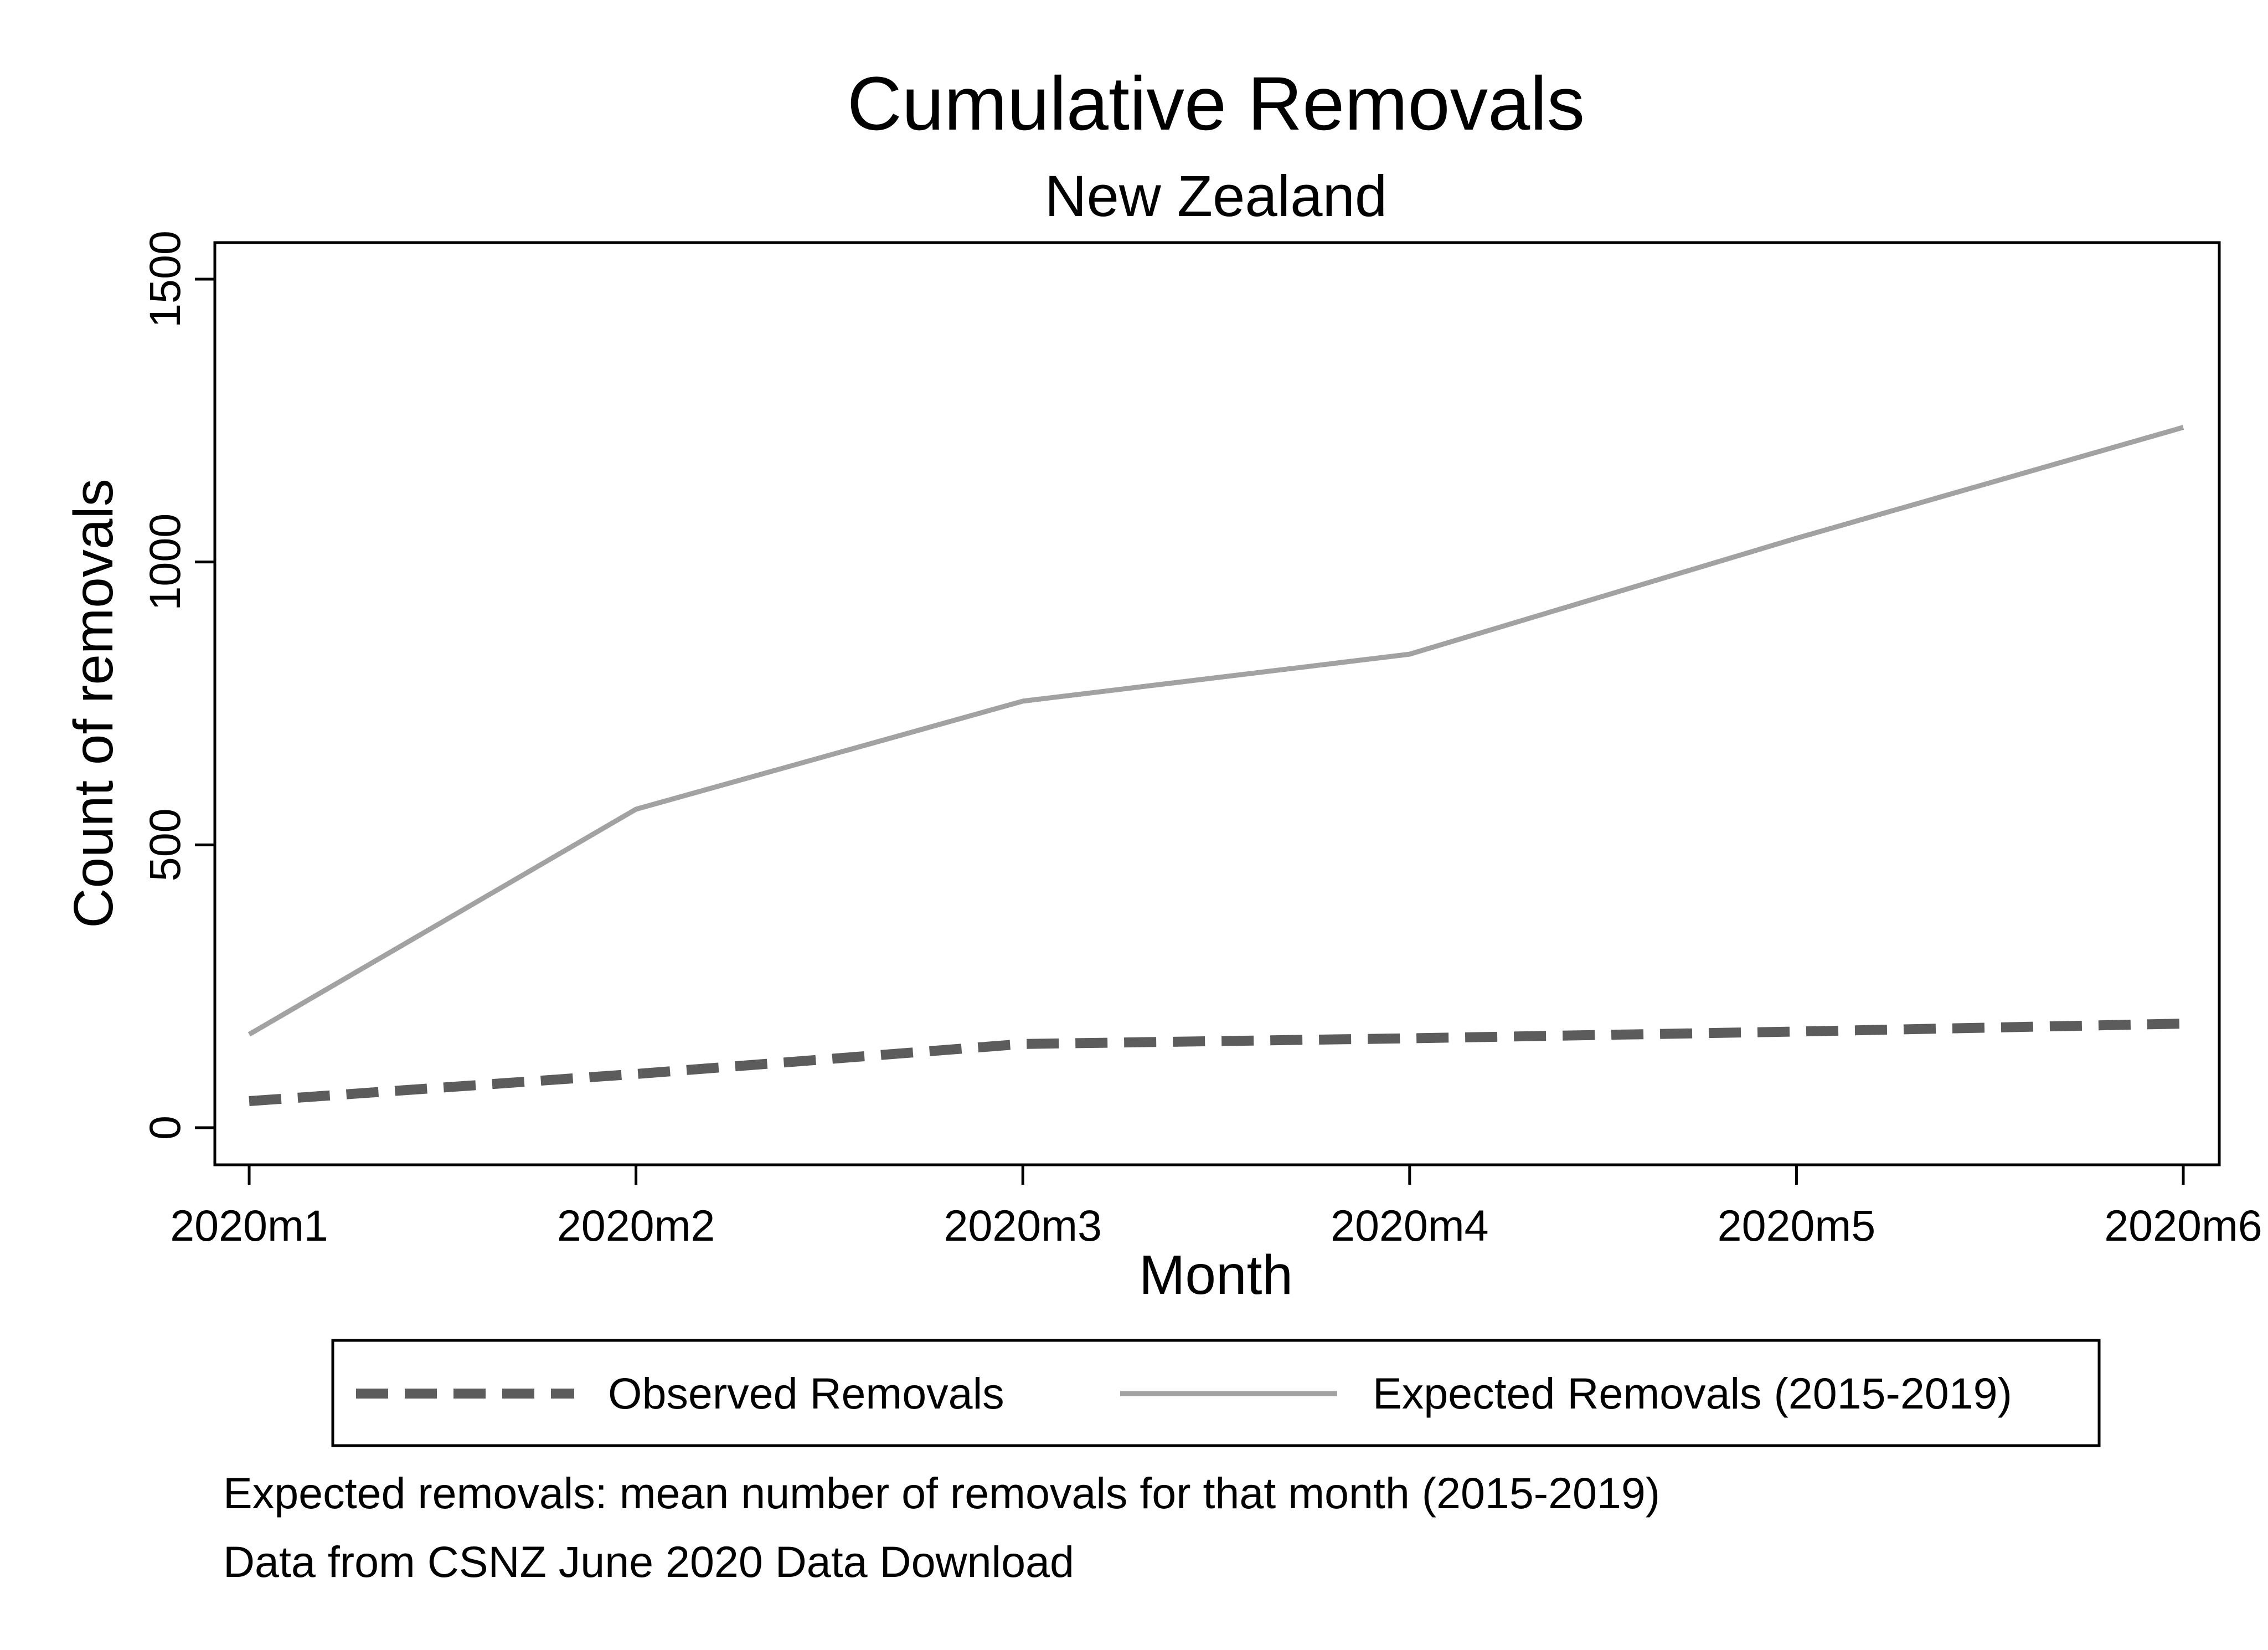 This screenshot has width=2268, height=1650. Describe the element at coordinates (164, 562) in the screenshot. I see `y-tick-label: 1000` at that location.